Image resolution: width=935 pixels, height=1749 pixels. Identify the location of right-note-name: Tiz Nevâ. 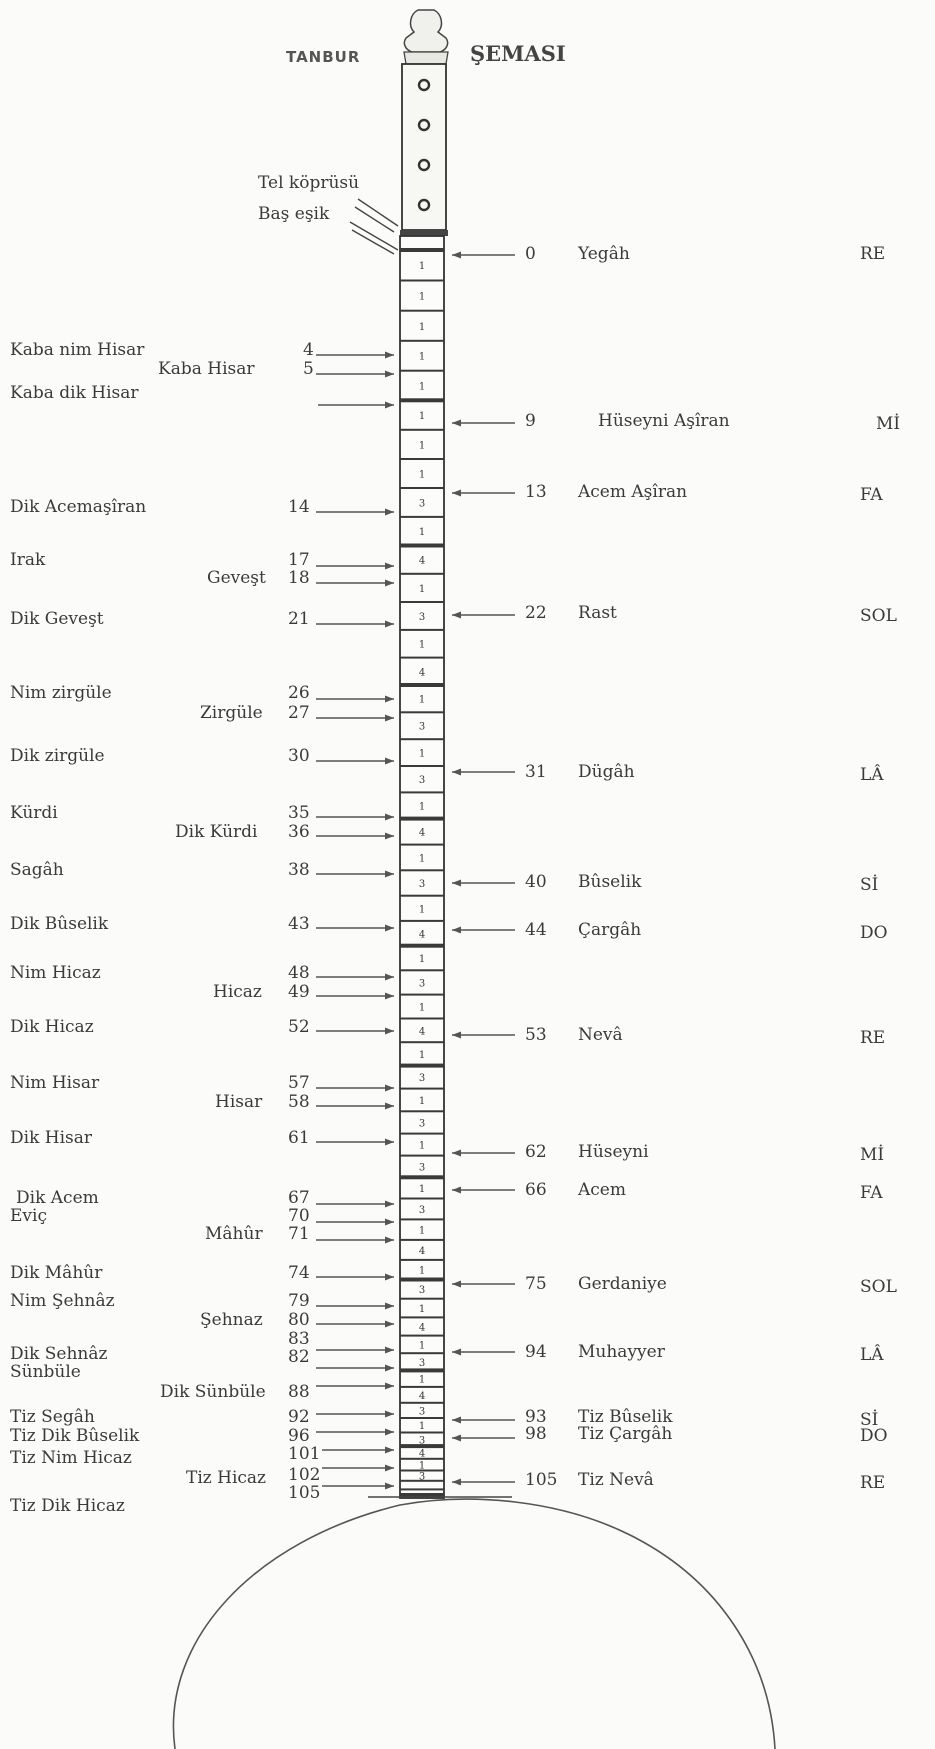
(616, 1480).